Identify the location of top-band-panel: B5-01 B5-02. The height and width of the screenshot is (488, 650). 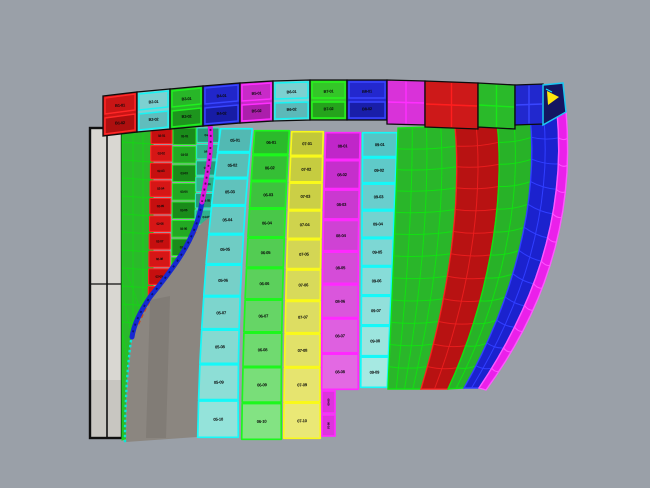
(256, 102).